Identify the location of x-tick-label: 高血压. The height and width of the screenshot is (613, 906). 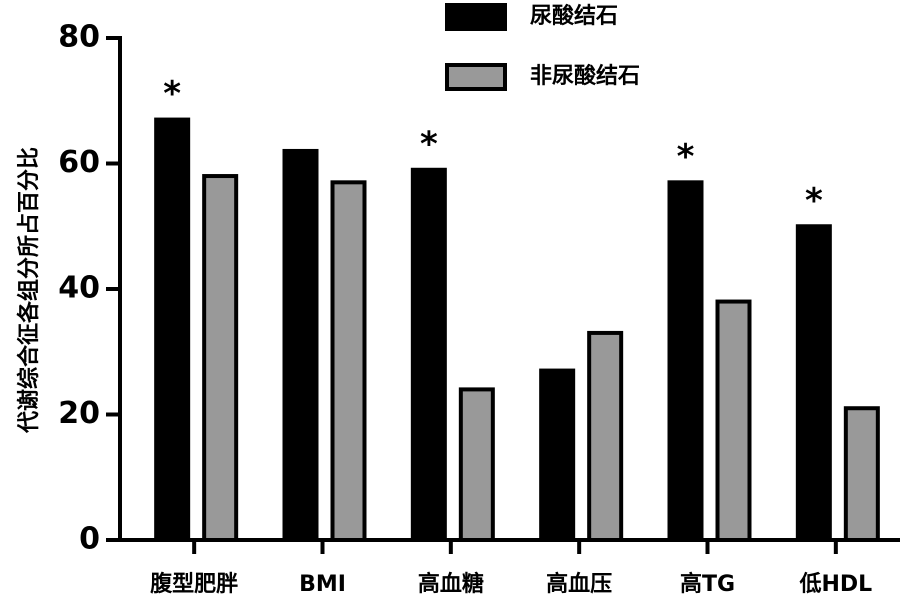
(579, 584).